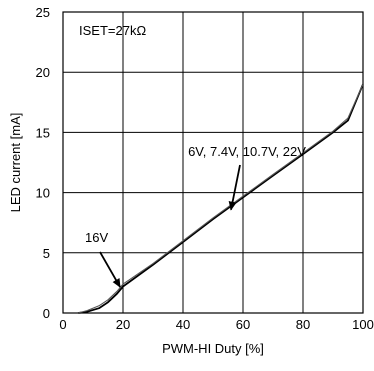  What do you see at coordinates (62, 324) in the screenshot?
I see `x-tick-label: 0` at bounding box center [62, 324].